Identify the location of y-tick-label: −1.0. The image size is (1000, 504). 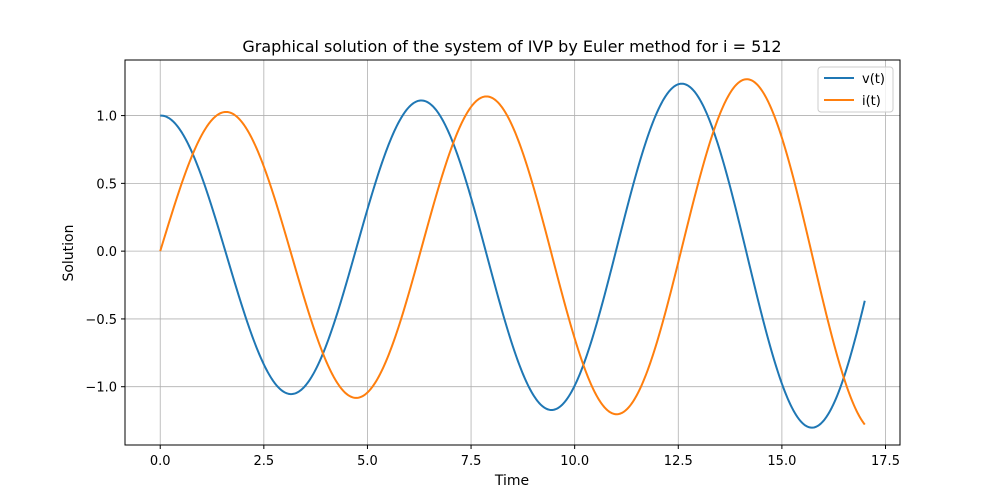
(101, 388).